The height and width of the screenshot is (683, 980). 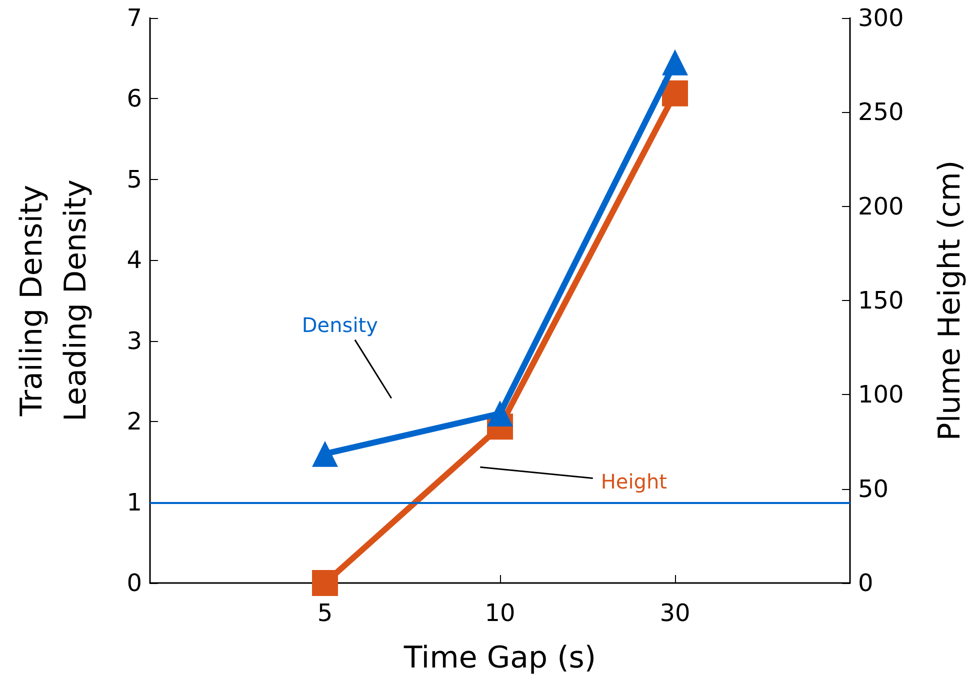 I want to click on text: Height, so click(x=634, y=481).